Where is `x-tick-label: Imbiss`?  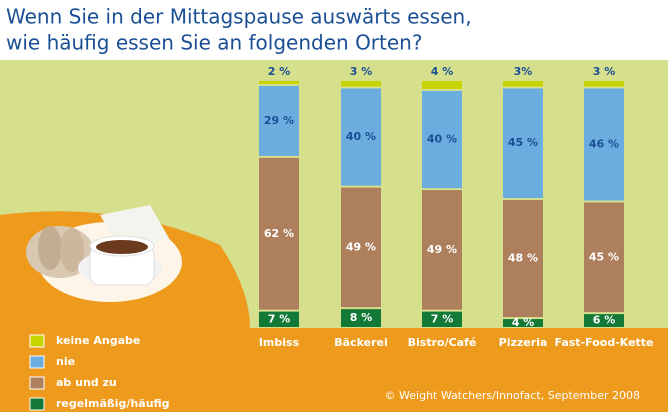 x-tick-label: Imbiss is located at coordinates (279, 342).